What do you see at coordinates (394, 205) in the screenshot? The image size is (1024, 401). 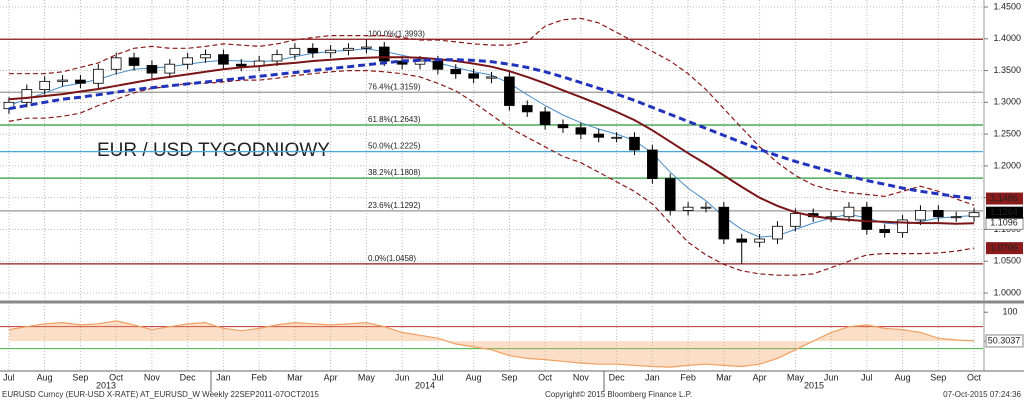 I see `fib-label: 23.6%(1.1292)` at bounding box center [394, 205].